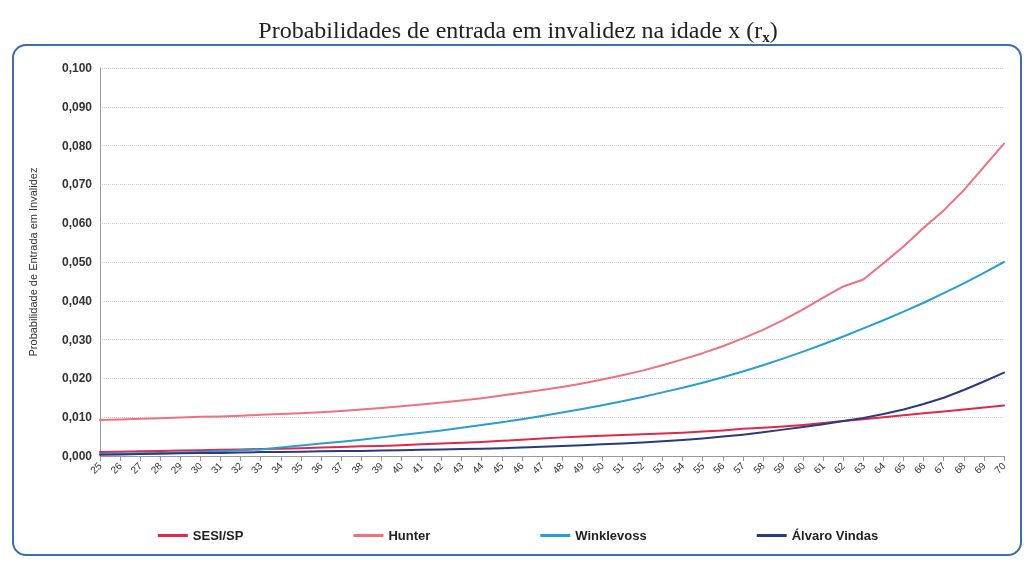 The width and height of the screenshot is (1036, 569). Describe the element at coordinates (698, 467) in the screenshot. I see `x-tick-label: 55` at that location.